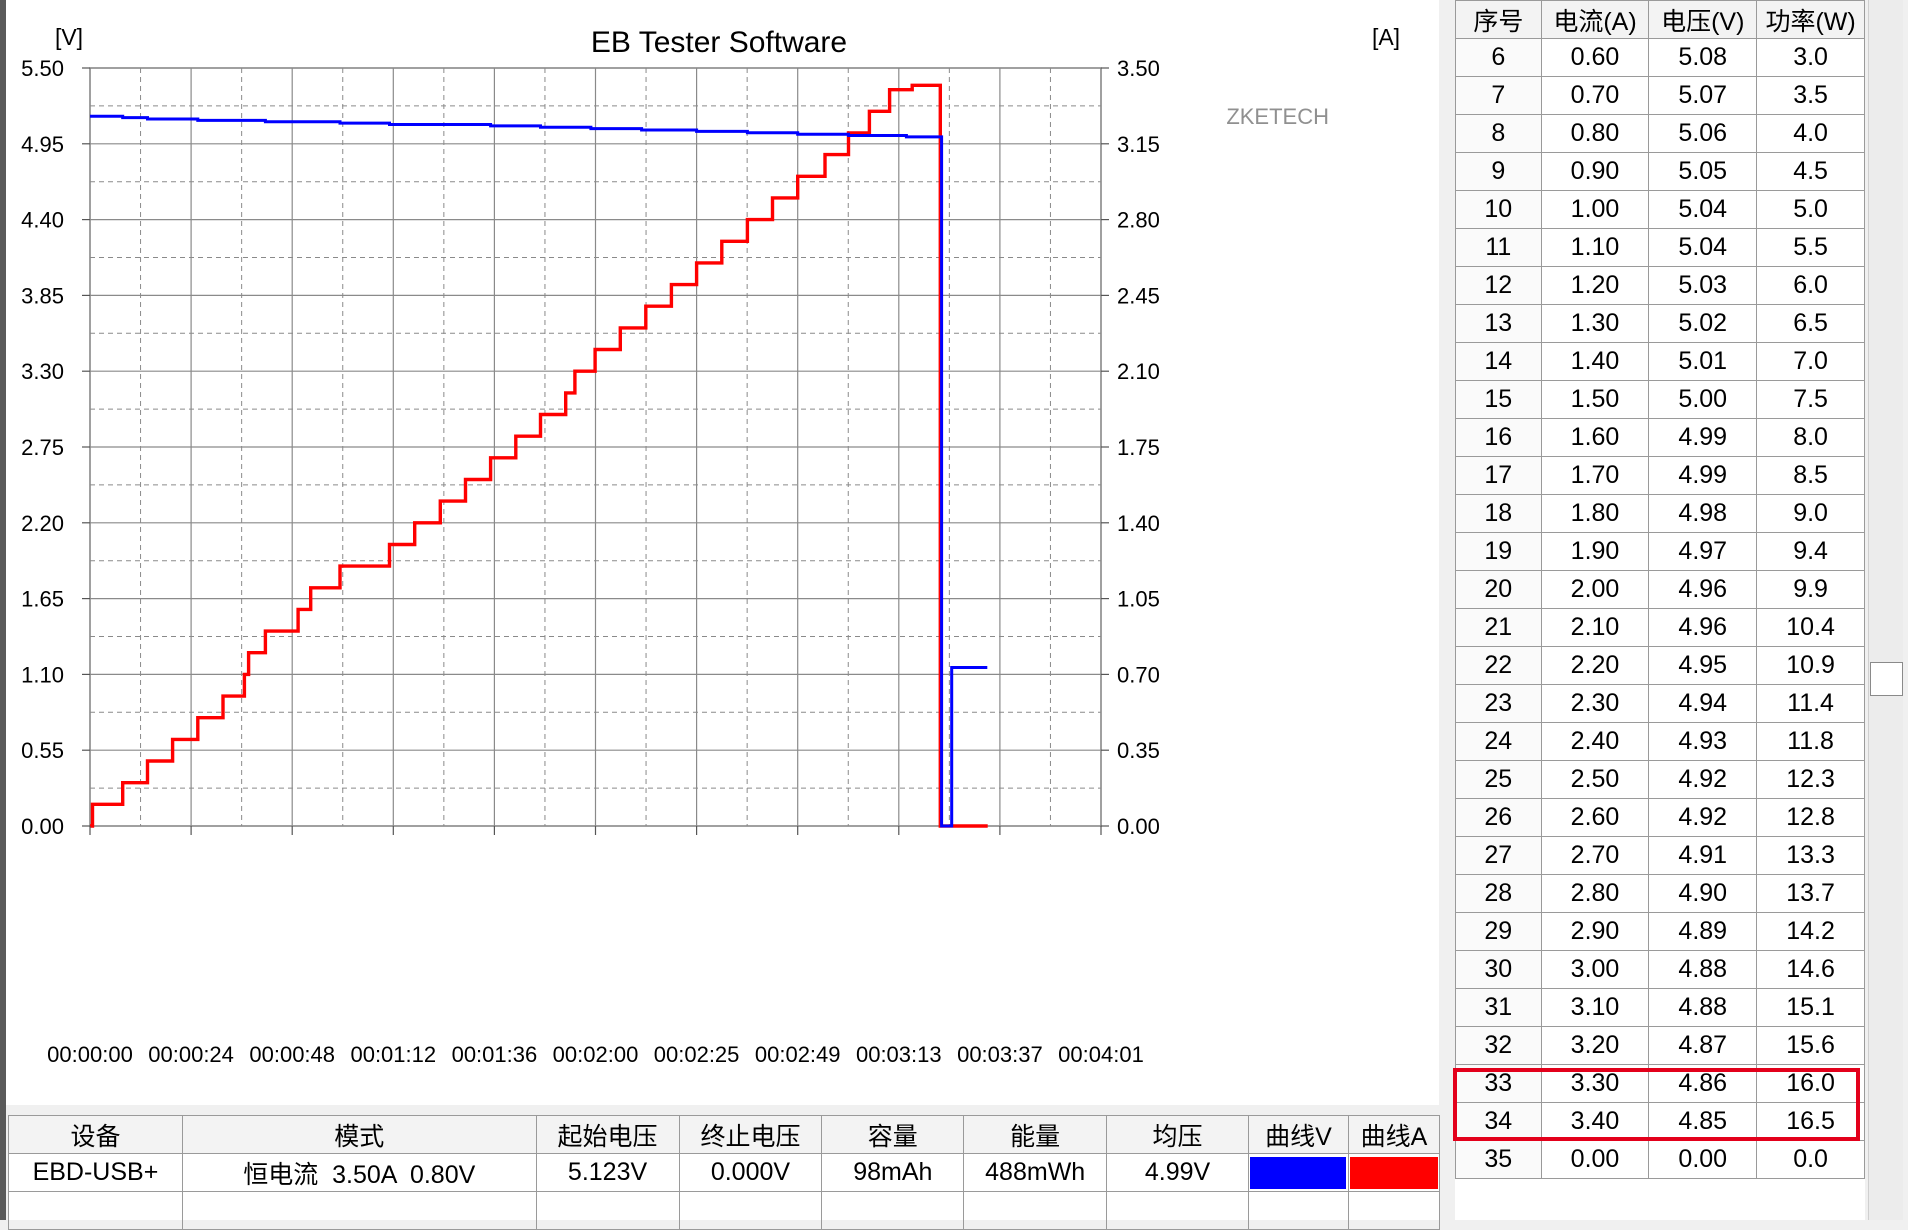 The image size is (1908, 1230). Describe the element at coordinates (1595, 133) in the screenshot. I see `table-cell: 0.80` at that location.